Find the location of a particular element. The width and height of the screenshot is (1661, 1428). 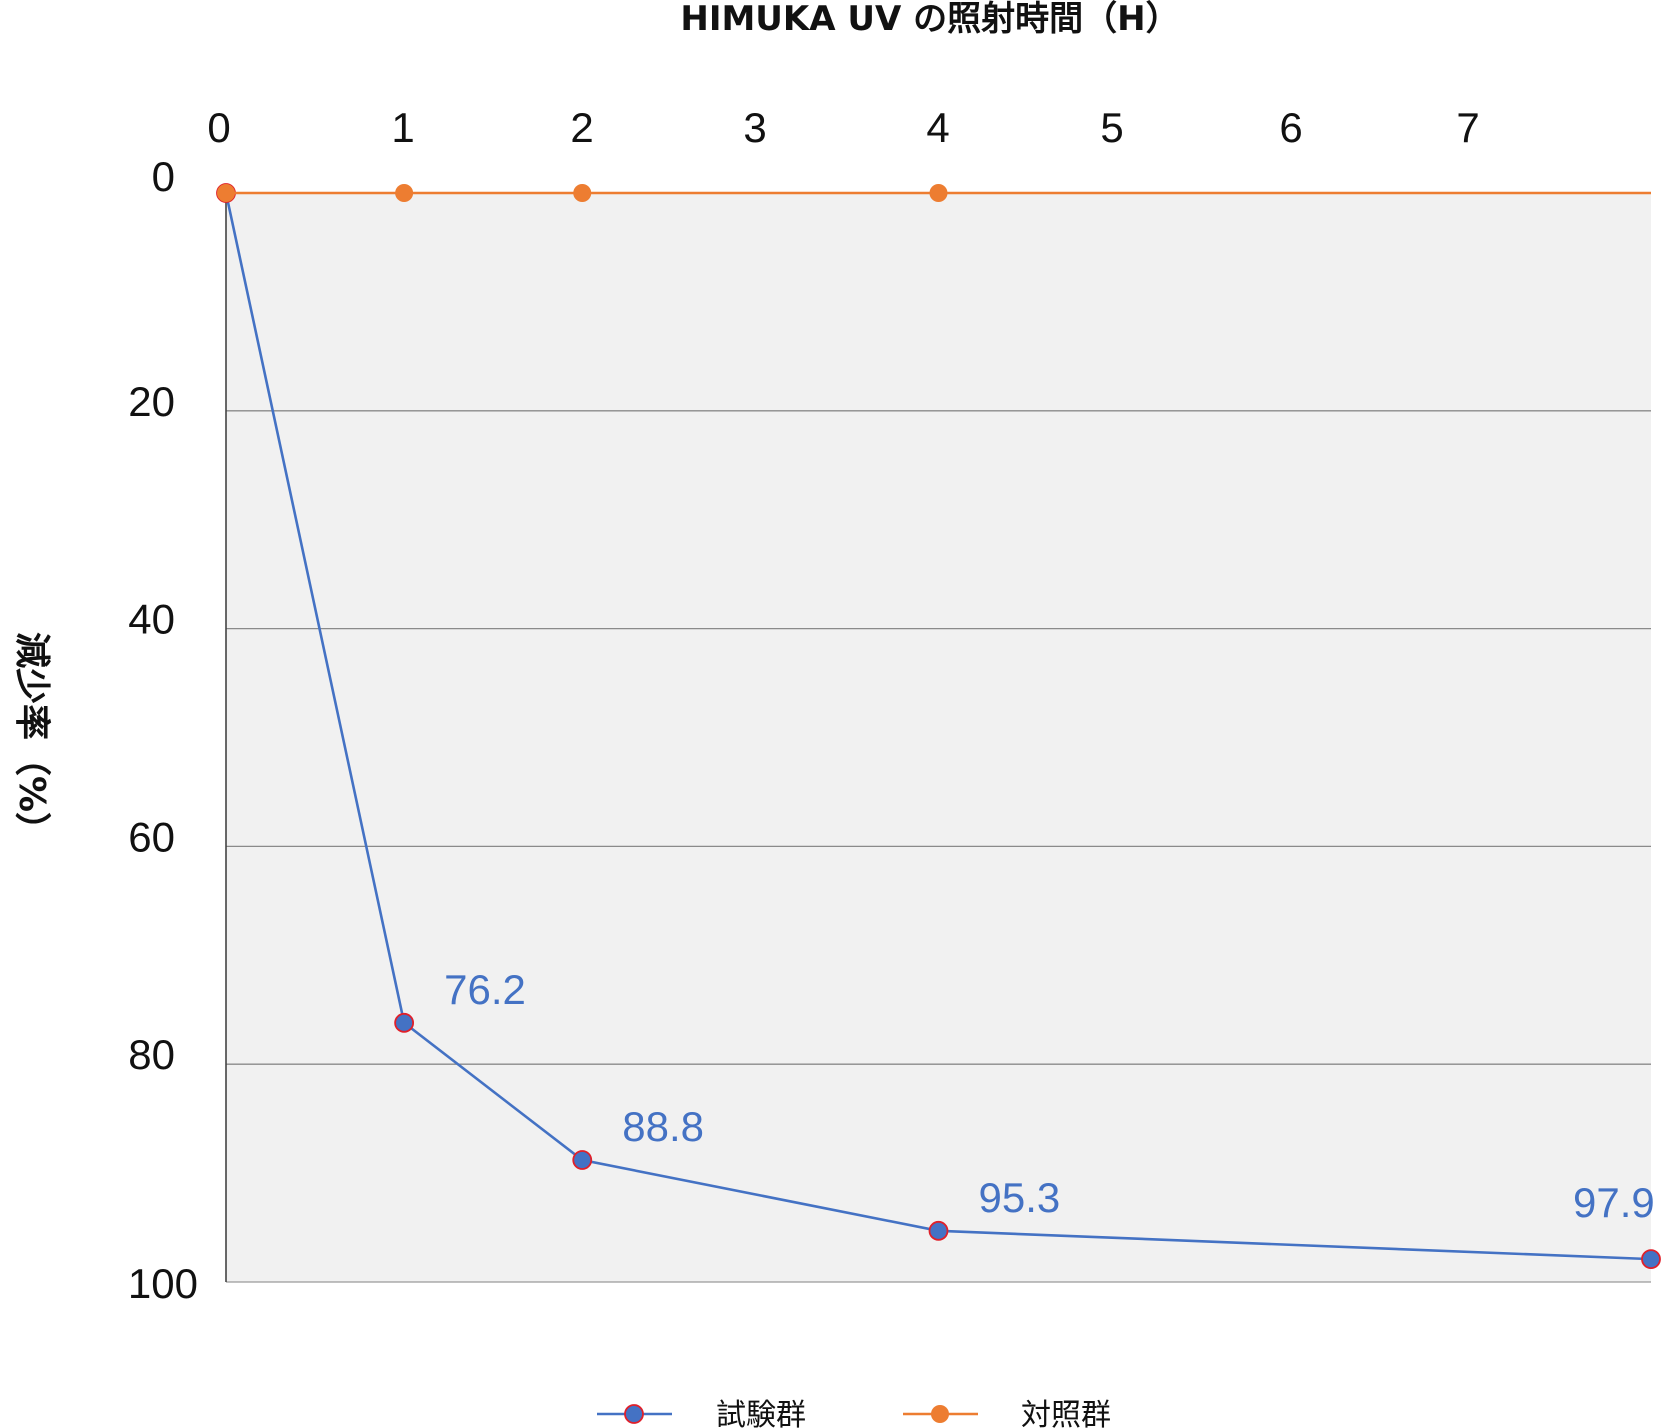

x-tick-label: 6 is located at coordinates (1290, 127).